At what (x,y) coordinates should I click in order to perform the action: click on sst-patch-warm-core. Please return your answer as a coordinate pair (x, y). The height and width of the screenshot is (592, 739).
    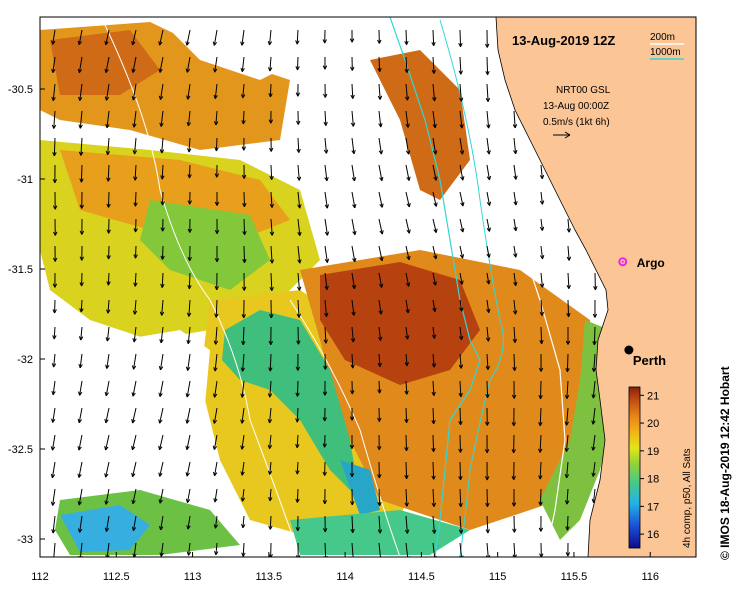
    Looking at the image, I should click on (400, 323).